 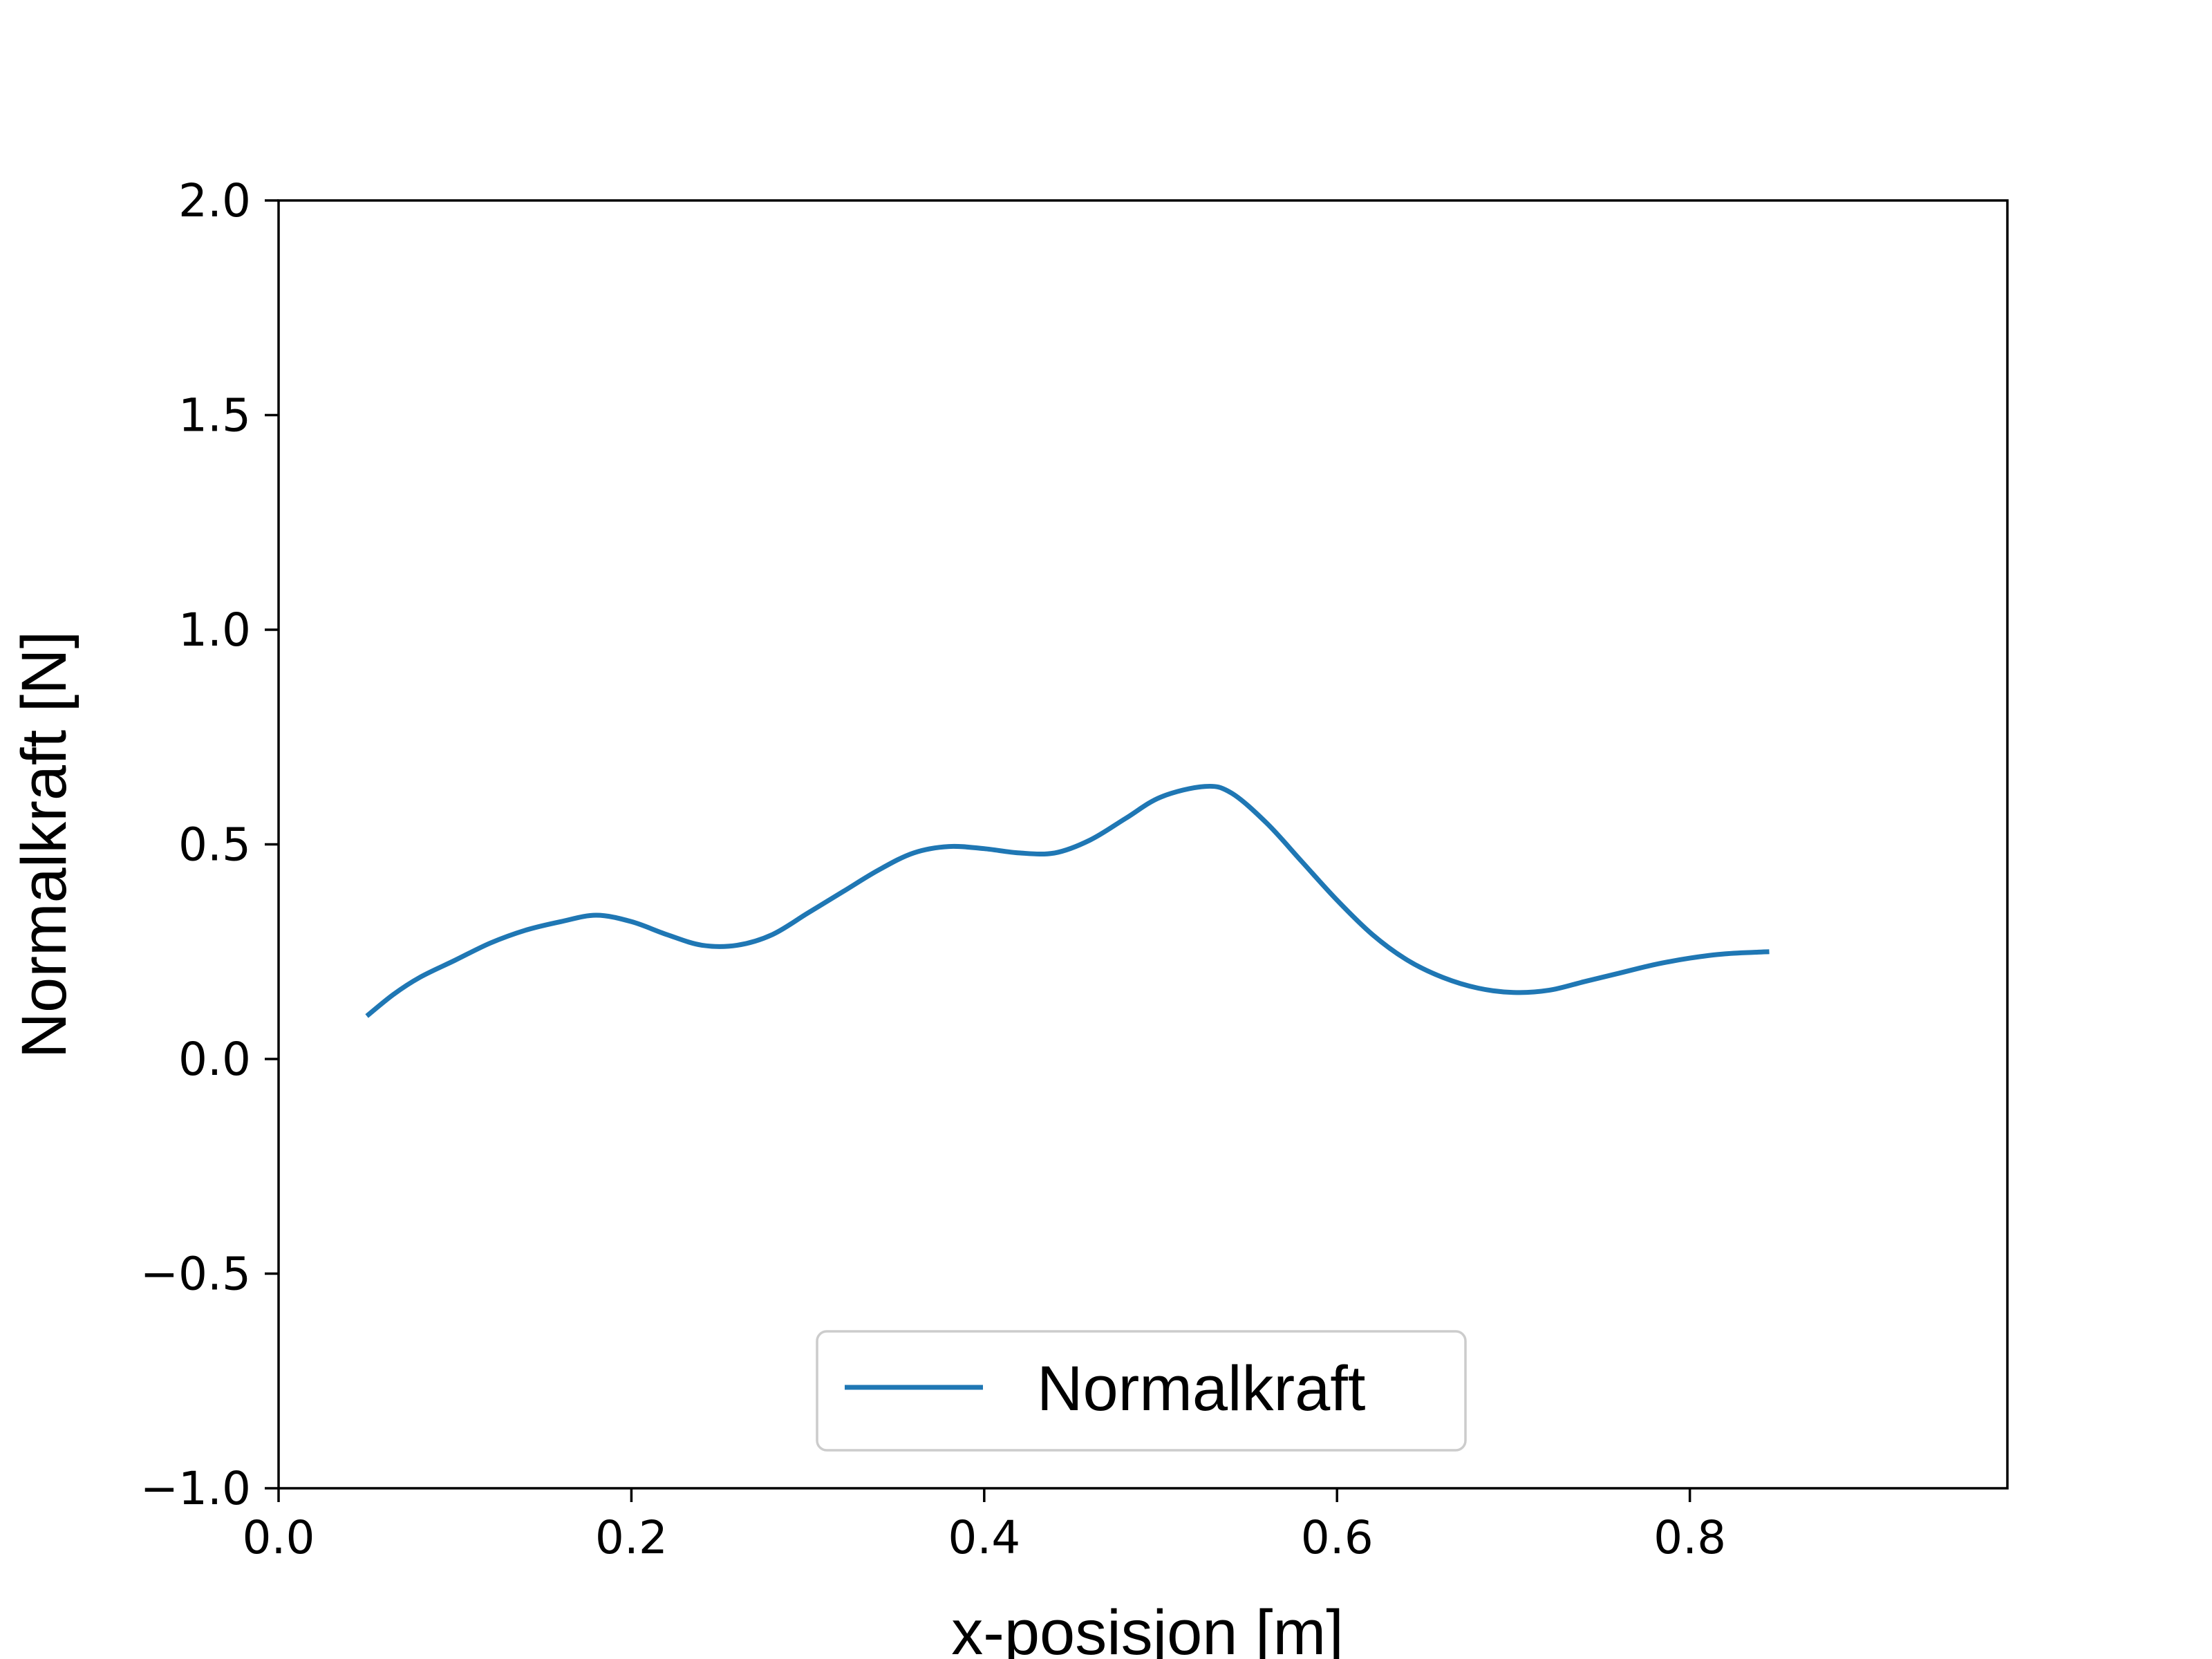 I want to click on y-tick-label: −0.5, so click(x=195, y=1274).